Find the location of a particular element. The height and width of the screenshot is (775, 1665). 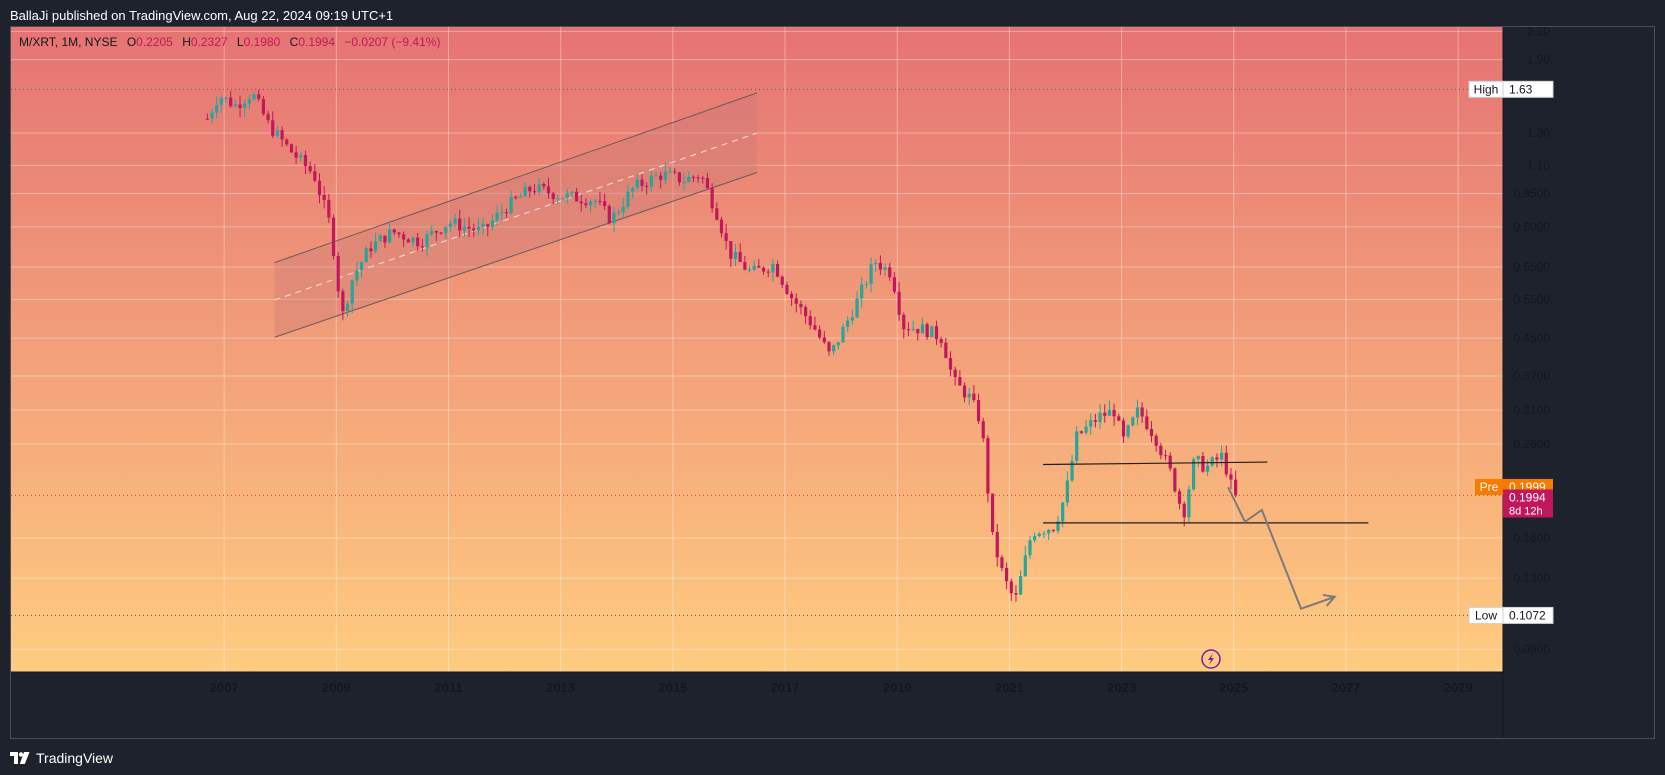

channel-upper-line is located at coordinates (516, 178).